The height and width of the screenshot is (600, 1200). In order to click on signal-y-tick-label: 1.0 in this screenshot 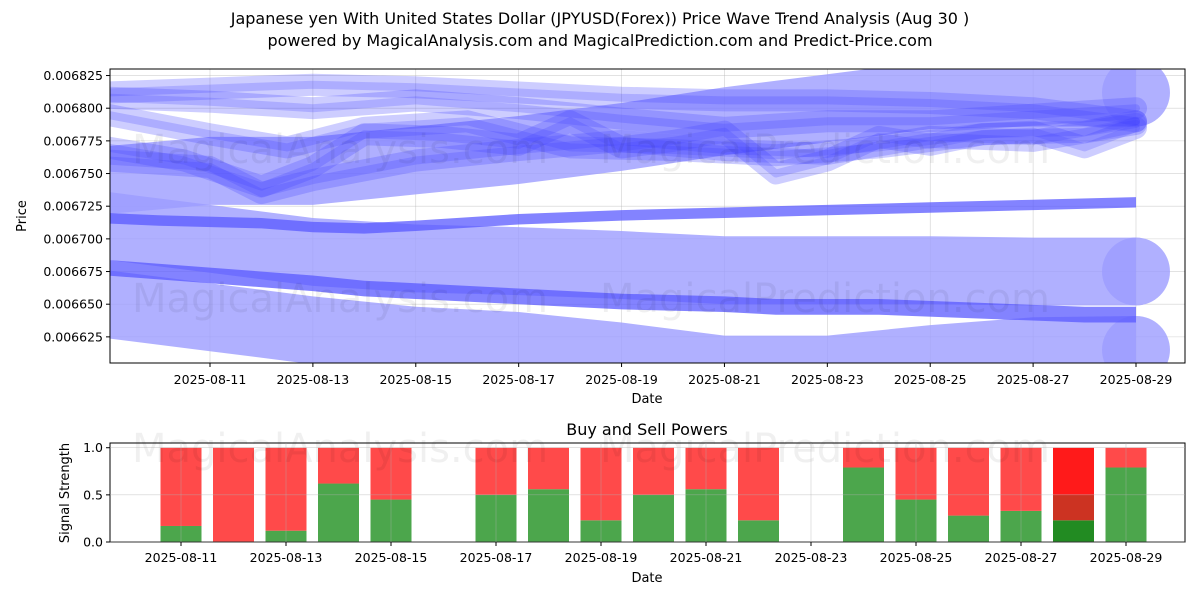, I will do `click(93, 447)`.